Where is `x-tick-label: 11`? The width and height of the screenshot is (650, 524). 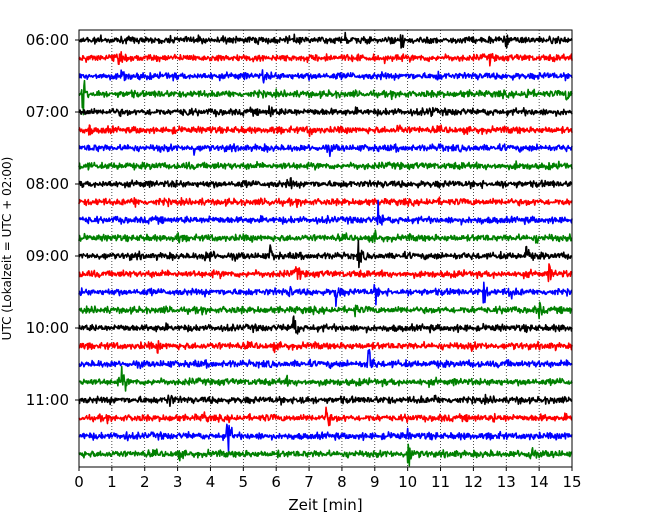 x-tick-label: 11 is located at coordinates (440, 482).